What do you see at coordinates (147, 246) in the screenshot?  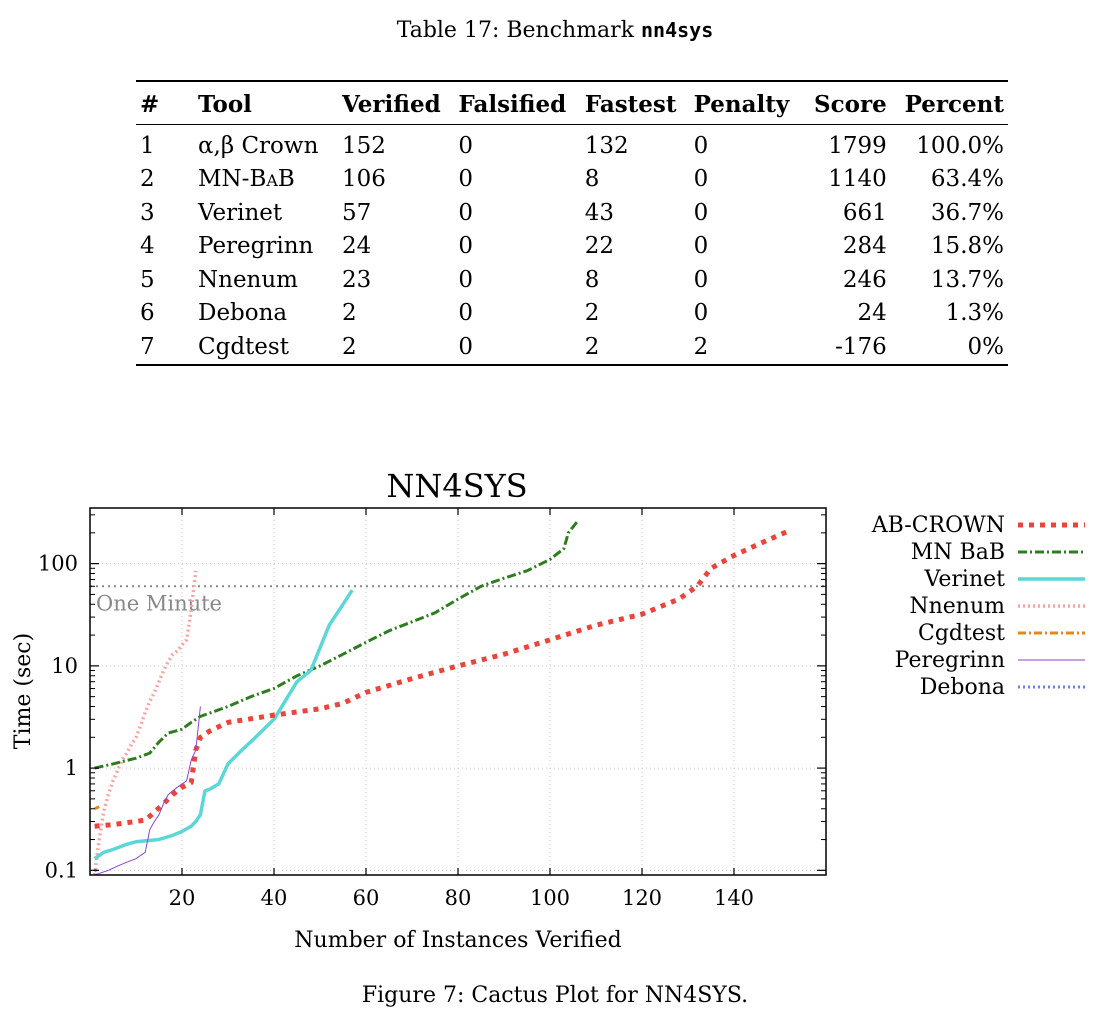 I see `cell-rank: 4` at bounding box center [147, 246].